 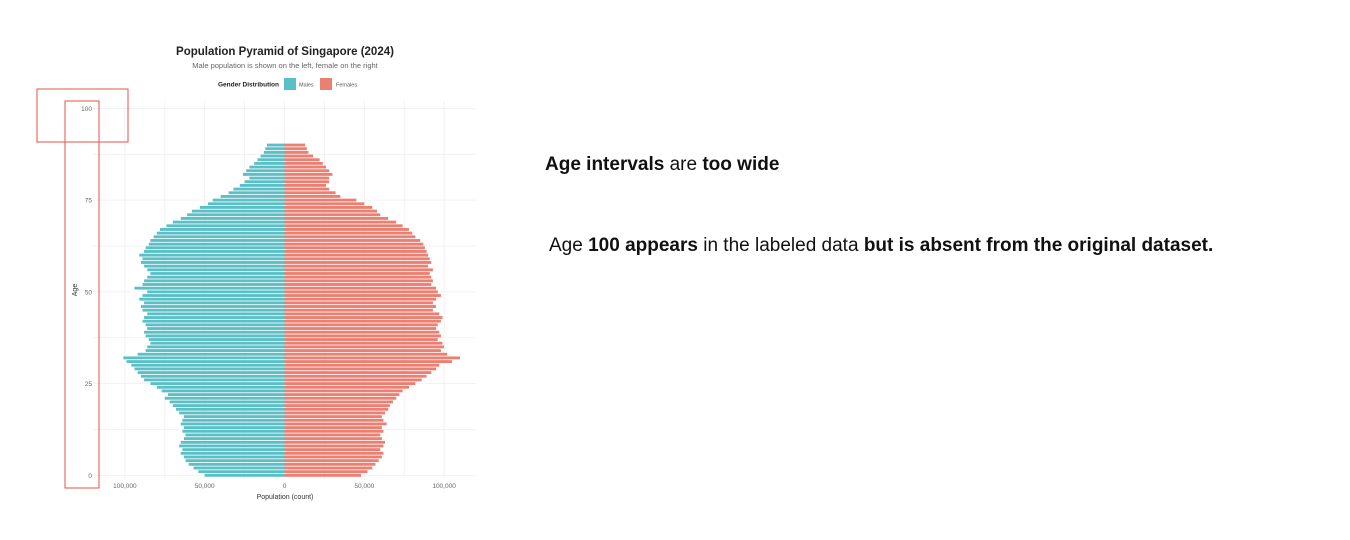 What do you see at coordinates (285, 52) in the screenshot?
I see `chart-title: Population Pyramid of Singapore (2024)` at bounding box center [285, 52].